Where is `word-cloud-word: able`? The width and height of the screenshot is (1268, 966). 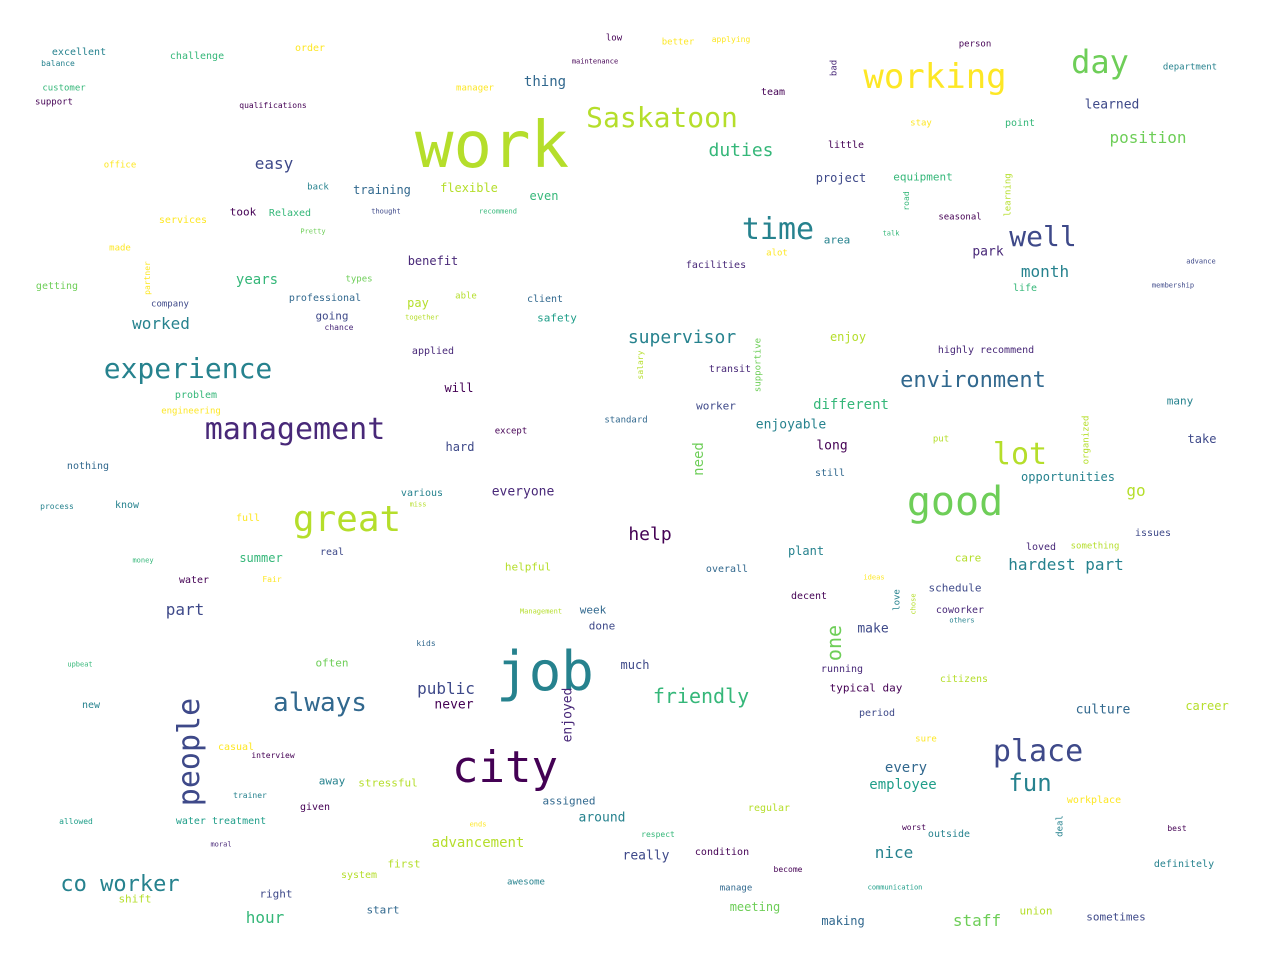 word-cloud-word: able is located at coordinates (466, 296).